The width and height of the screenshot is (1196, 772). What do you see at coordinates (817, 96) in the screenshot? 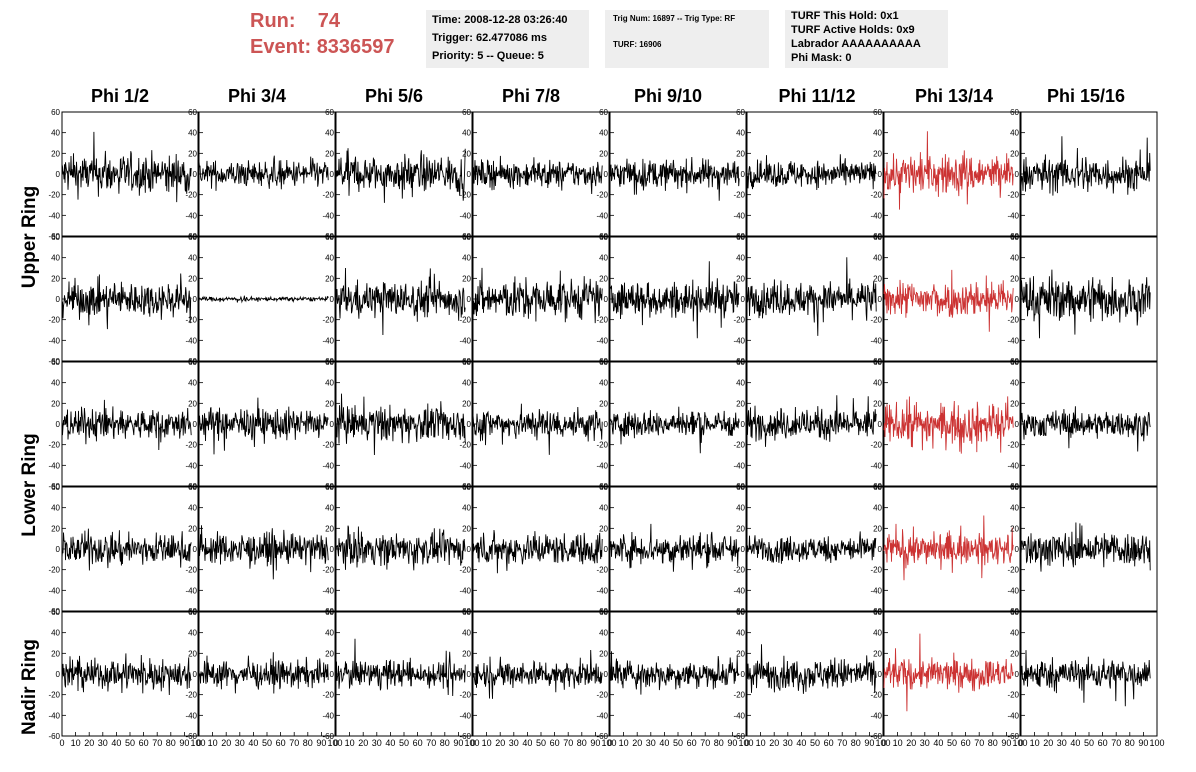
I see `column-header: Phi 11/12` at bounding box center [817, 96].